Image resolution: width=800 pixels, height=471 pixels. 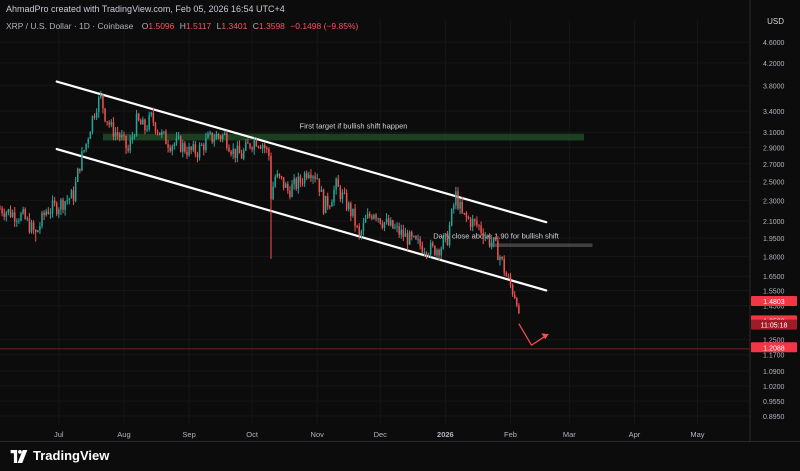 I want to click on x-tick-label: May, so click(x=697, y=434).